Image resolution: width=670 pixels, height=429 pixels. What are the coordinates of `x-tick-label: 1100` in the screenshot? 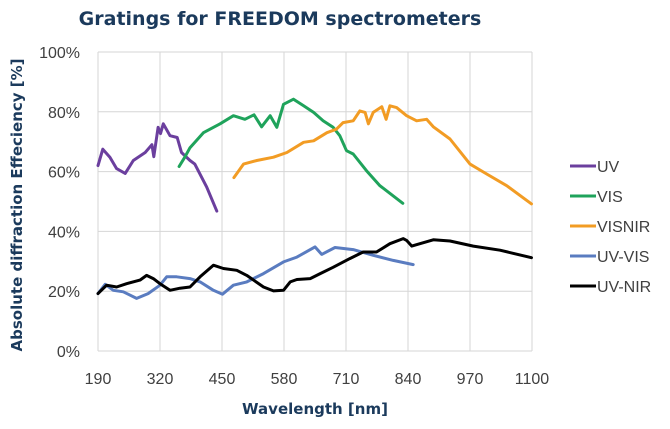 It's located at (532, 379).